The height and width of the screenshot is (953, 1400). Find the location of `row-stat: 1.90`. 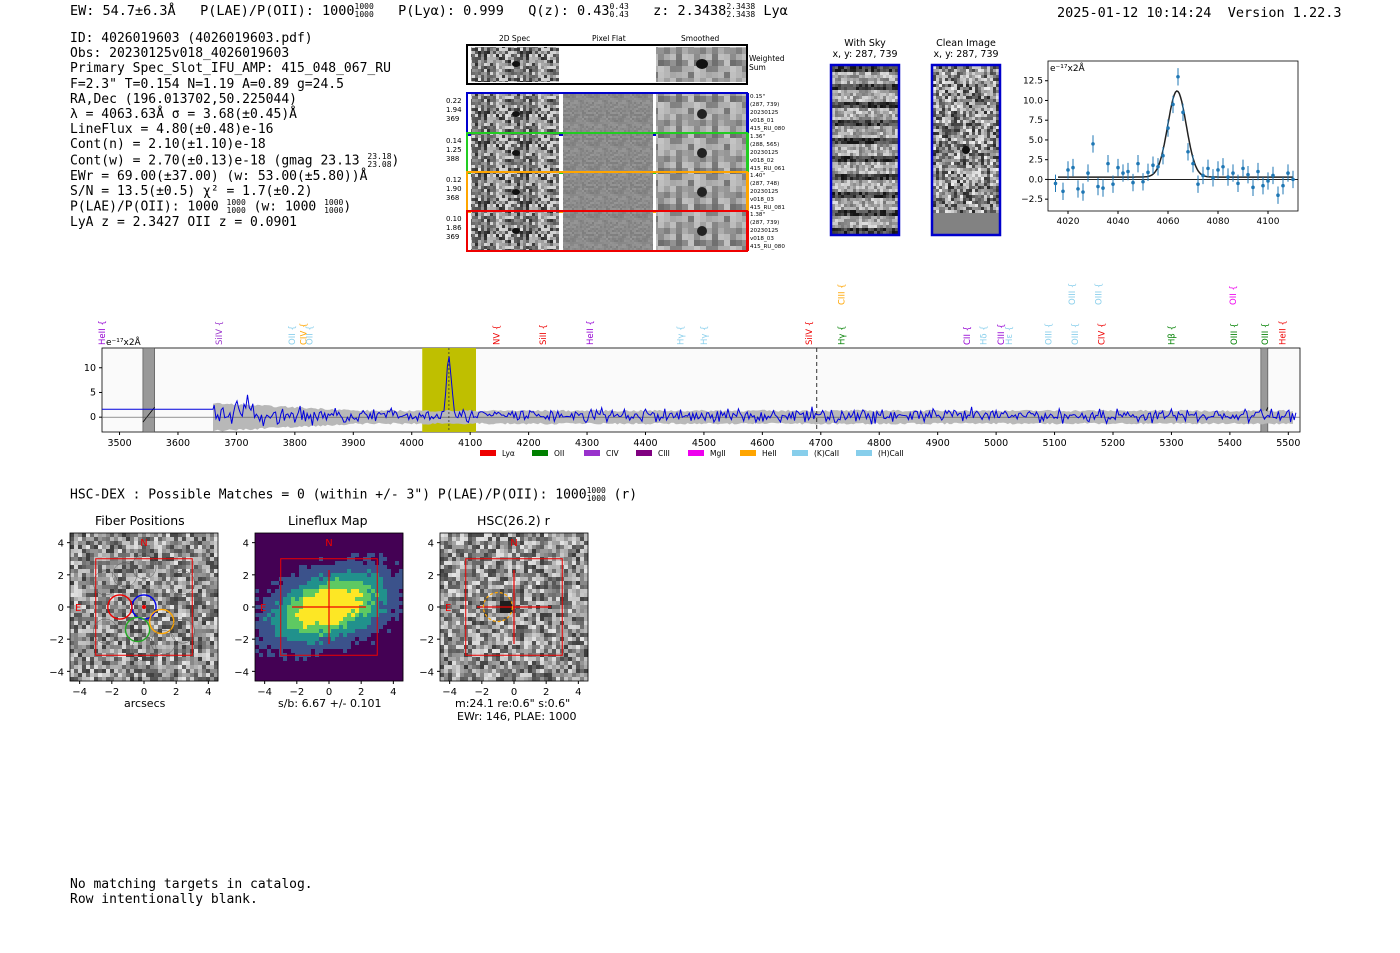

row-stat: 1.90 is located at coordinates (454, 189).